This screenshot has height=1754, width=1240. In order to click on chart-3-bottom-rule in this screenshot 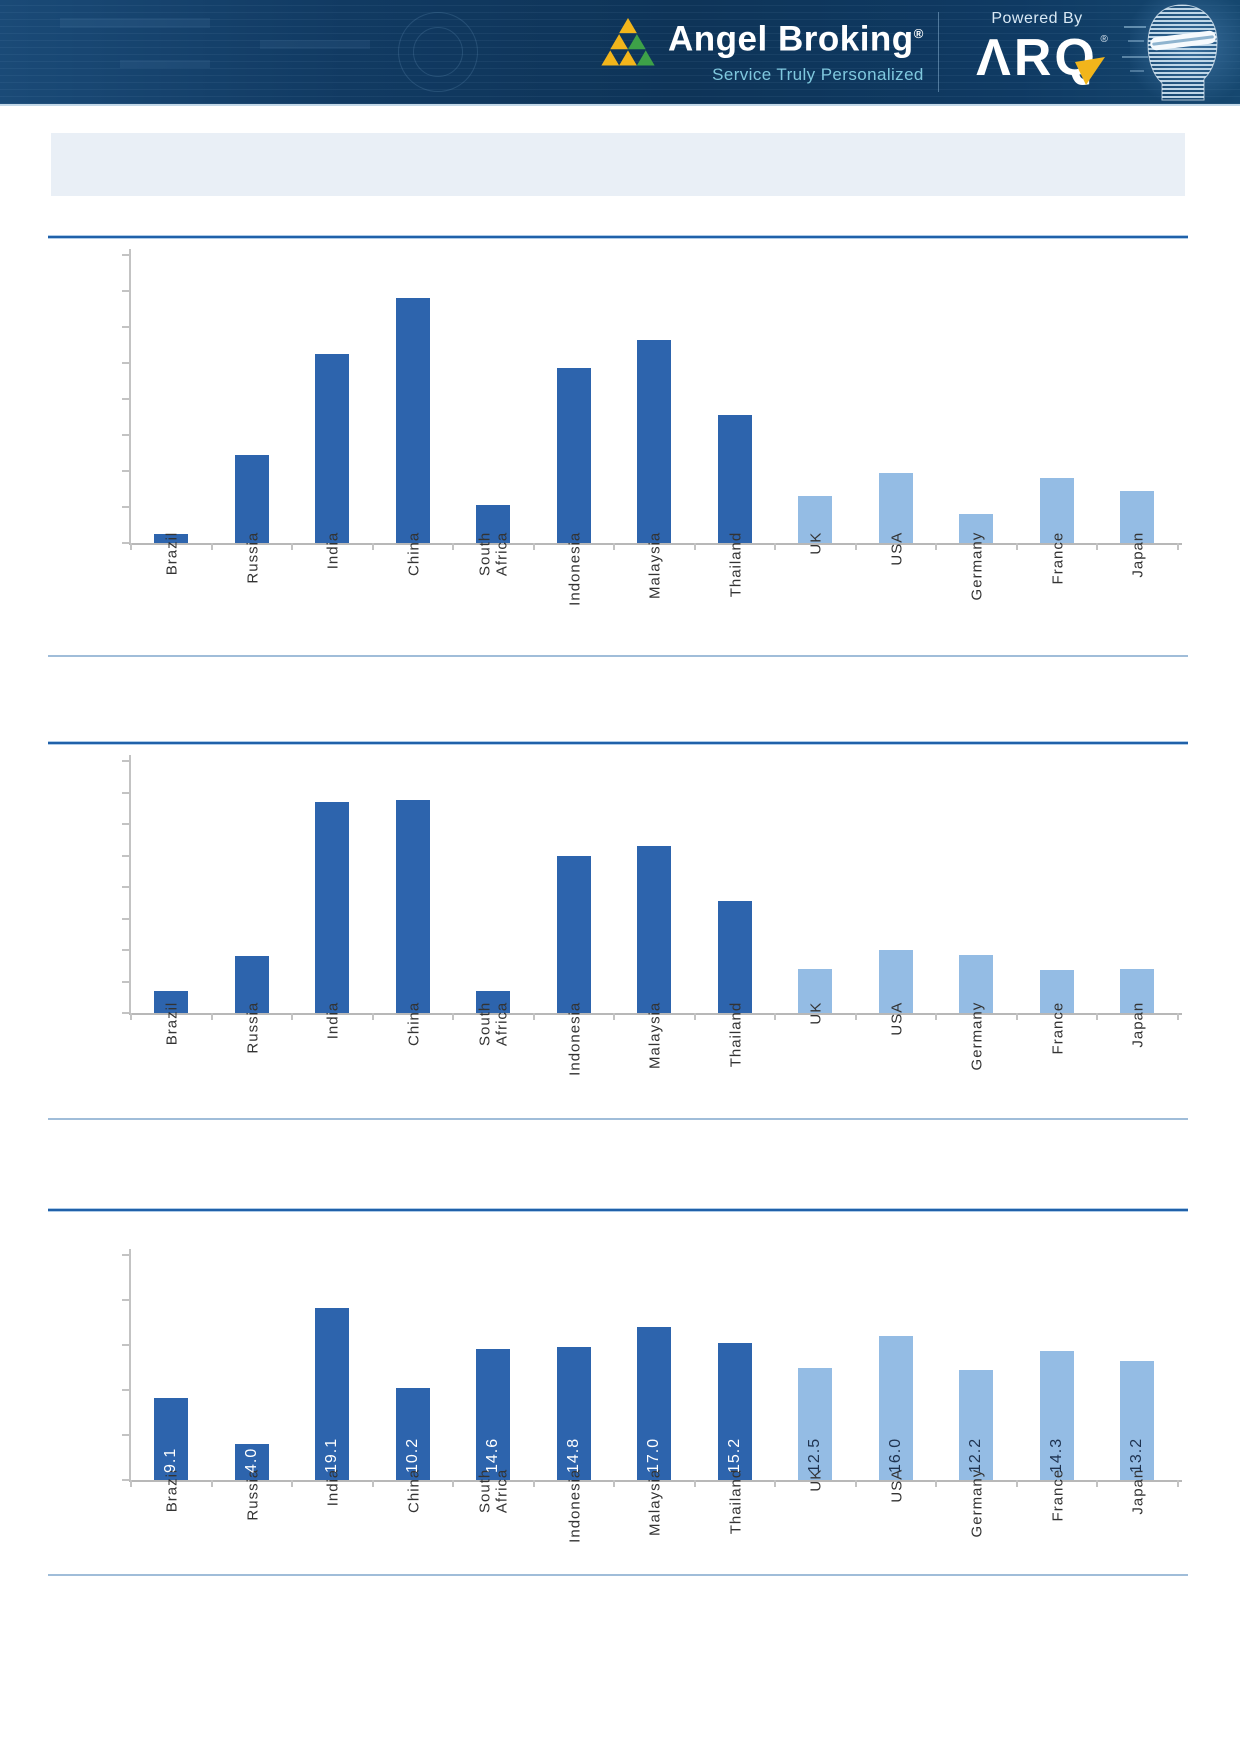, I will do `click(618, 1575)`.